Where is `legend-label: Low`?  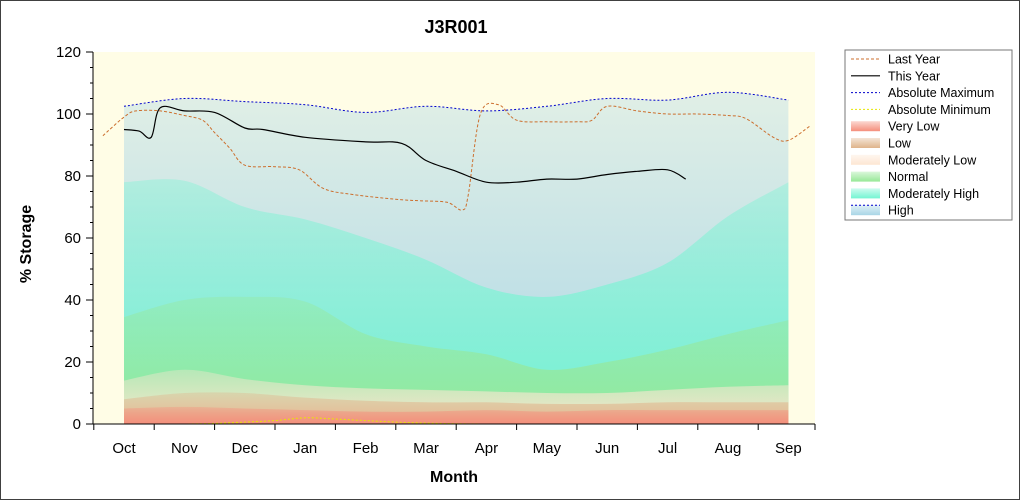 legend-label: Low is located at coordinates (900, 144).